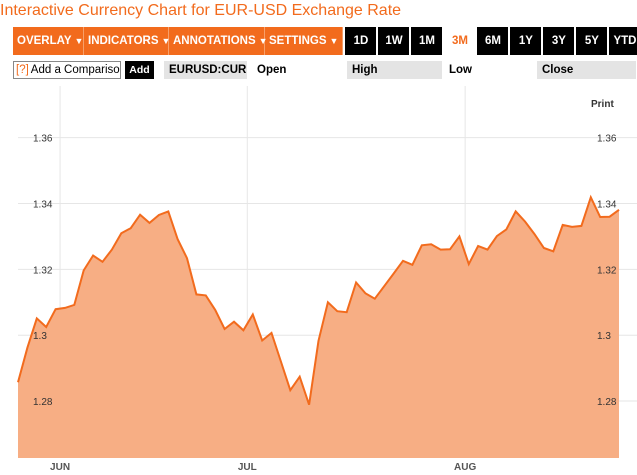 The image size is (637, 475). What do you see at coordinates (623, 41) in the screenshot?
I see `range-ytd-button: YTD` at bounding box center [623, 41].